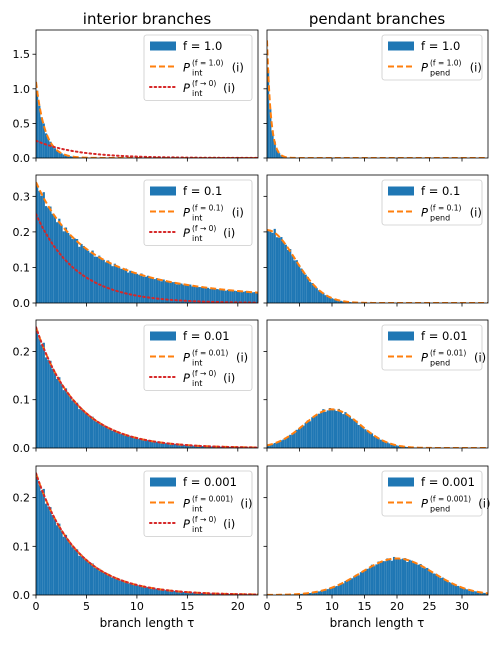  I want to click on x-tick-label: 5, so click(86, 606).